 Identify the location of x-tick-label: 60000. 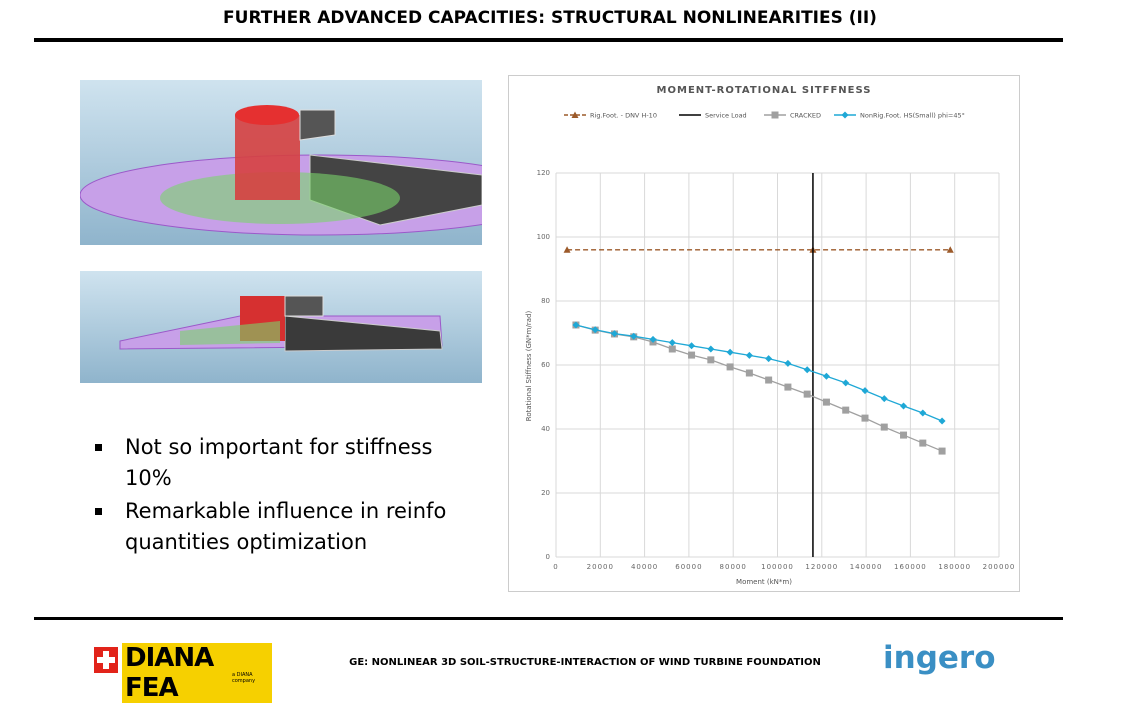
(688, 567).